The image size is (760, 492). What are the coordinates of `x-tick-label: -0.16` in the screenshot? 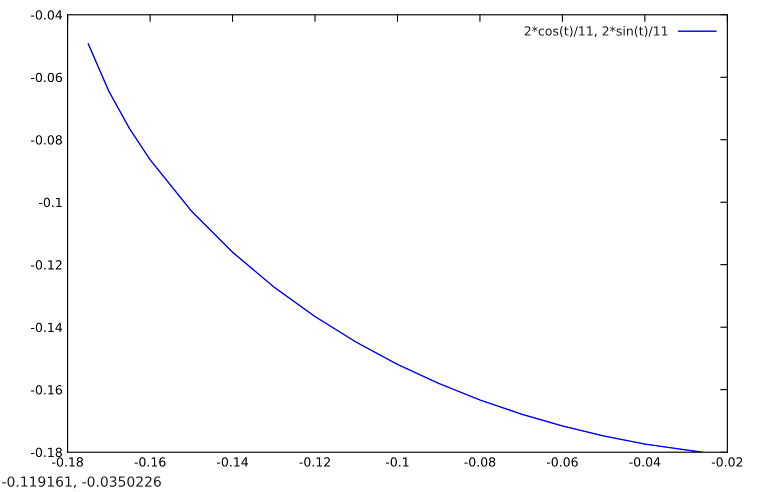 It's located at (150, 462).